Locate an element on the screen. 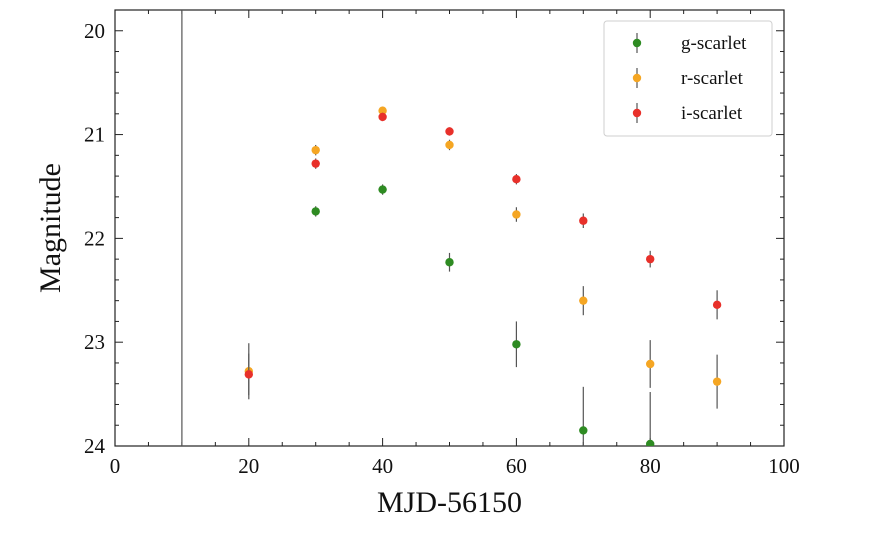  x-tick-label: 100 is located at coordinates (784, 466).